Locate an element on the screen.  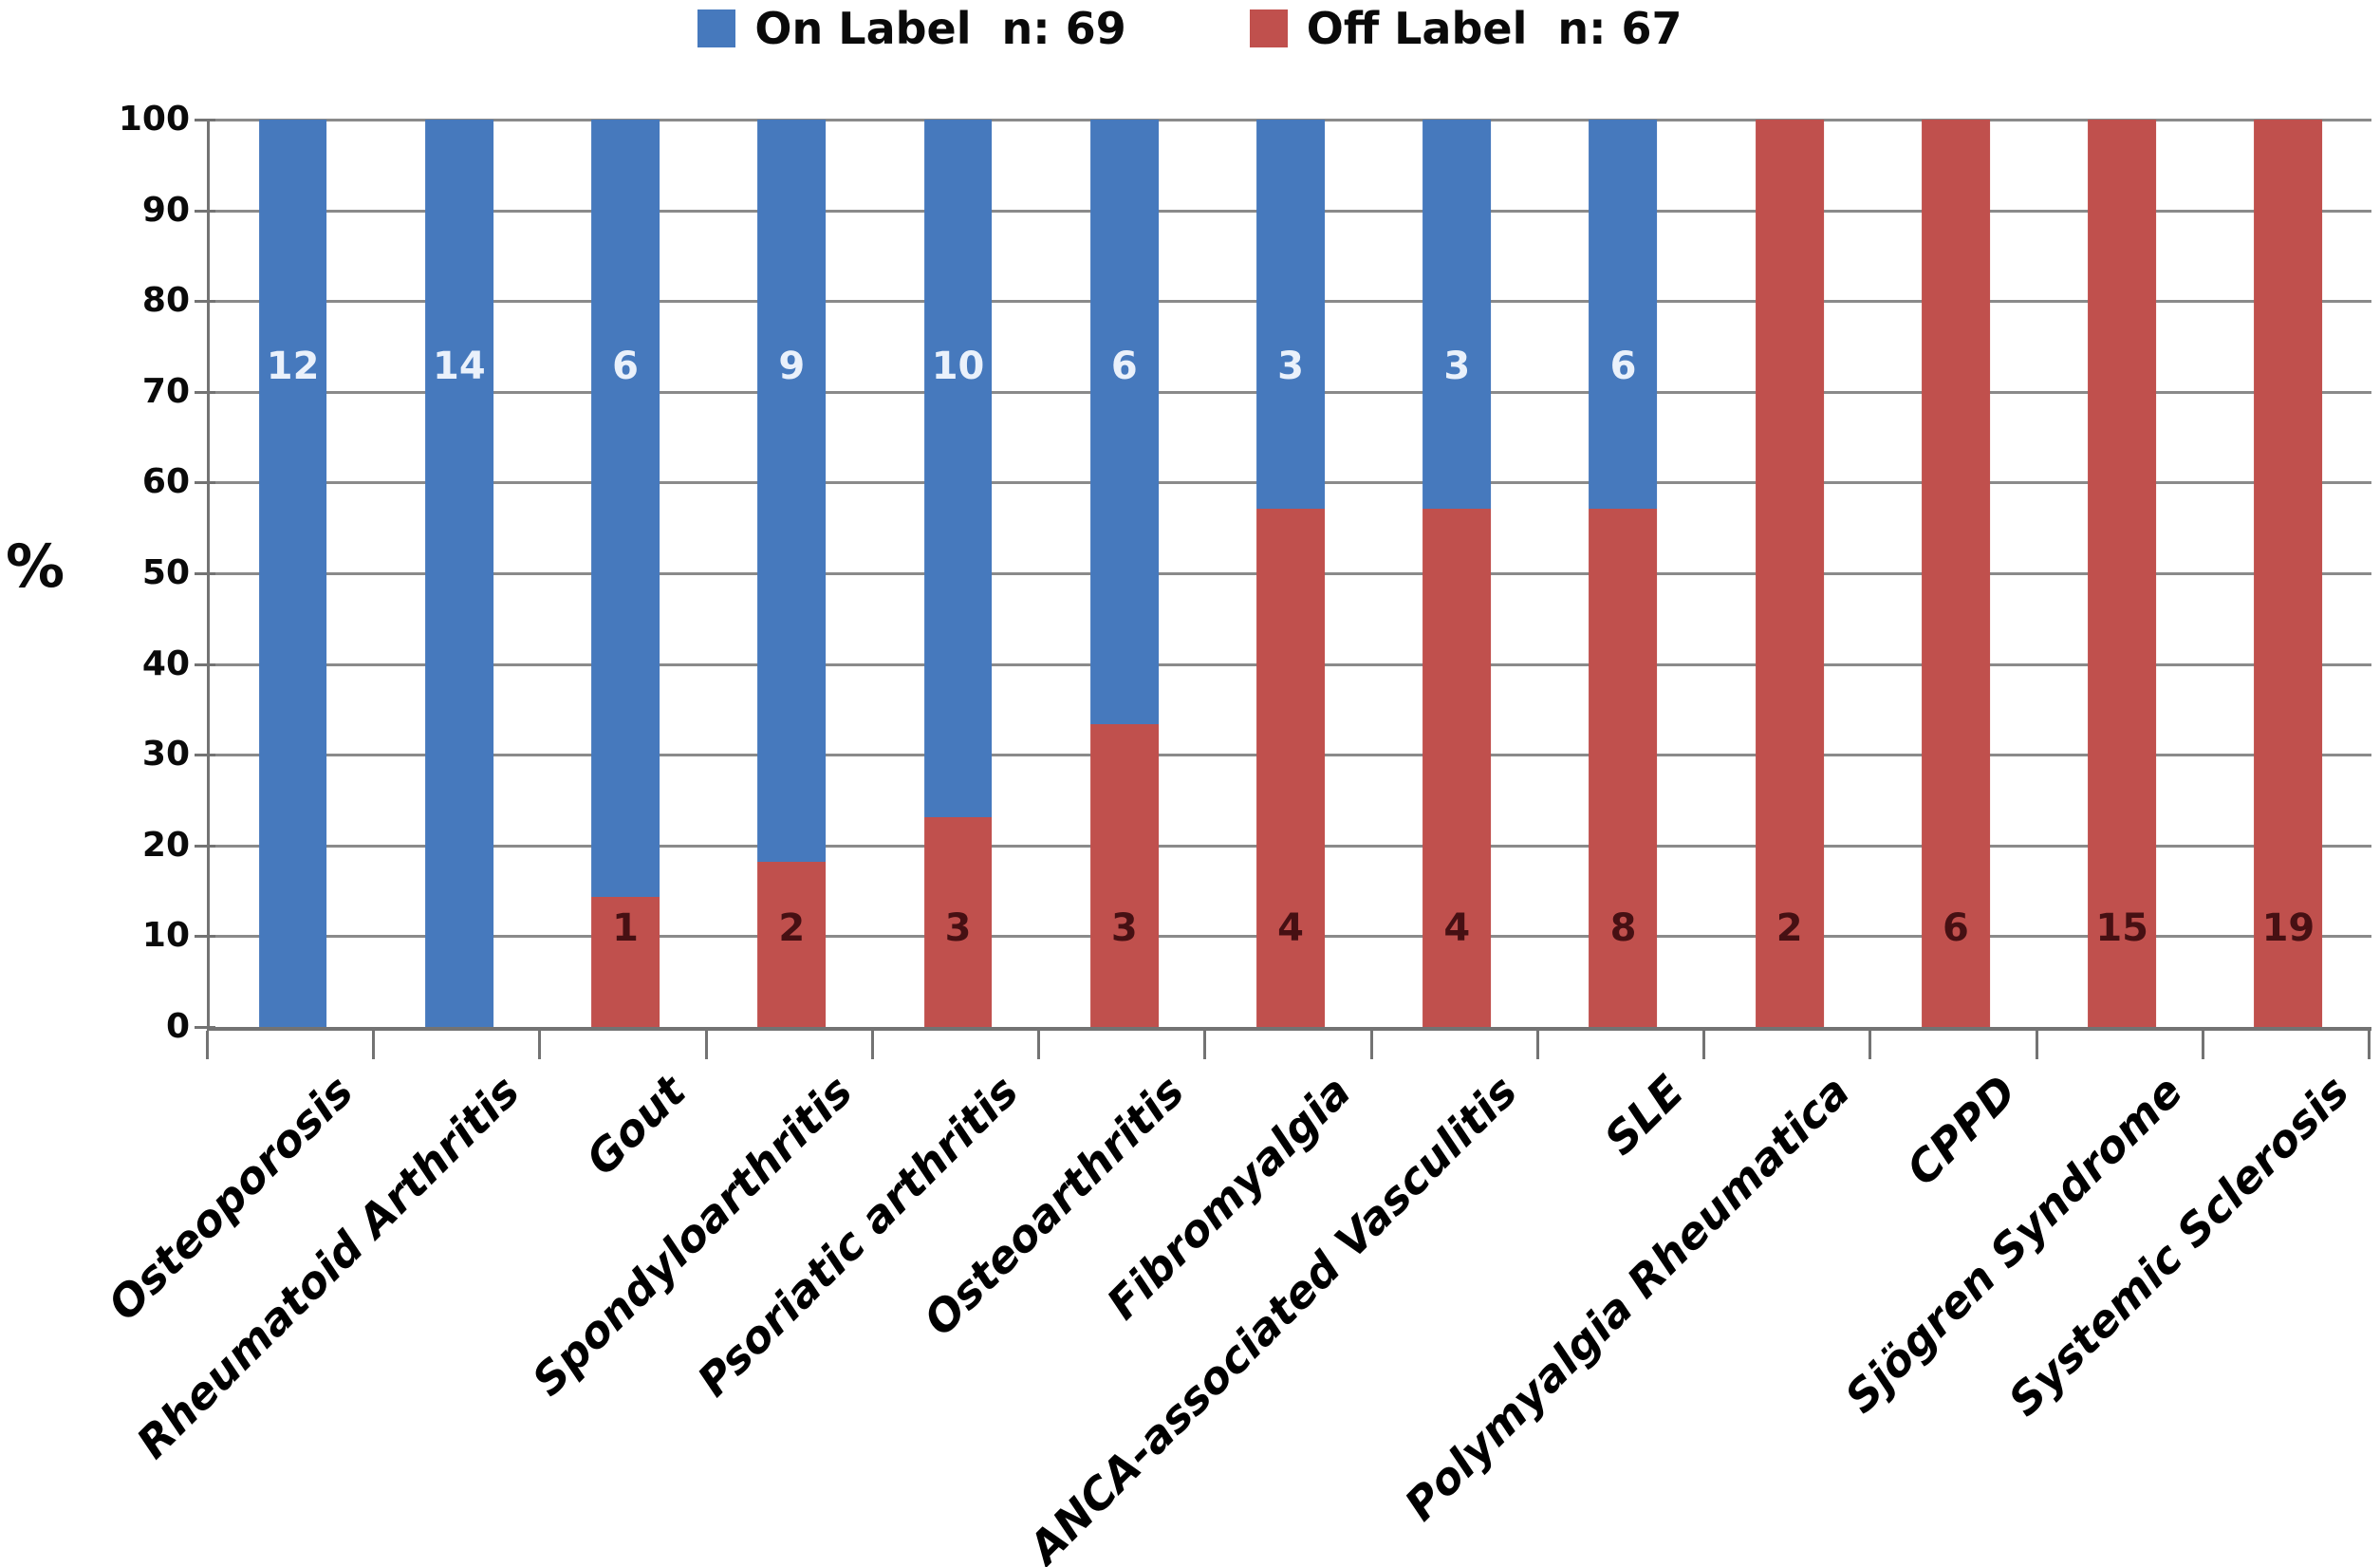
y-axis-tick-labels: 0 10 20 30 40 50 60 70 80 90 100 is located at coordinates (95, 574).